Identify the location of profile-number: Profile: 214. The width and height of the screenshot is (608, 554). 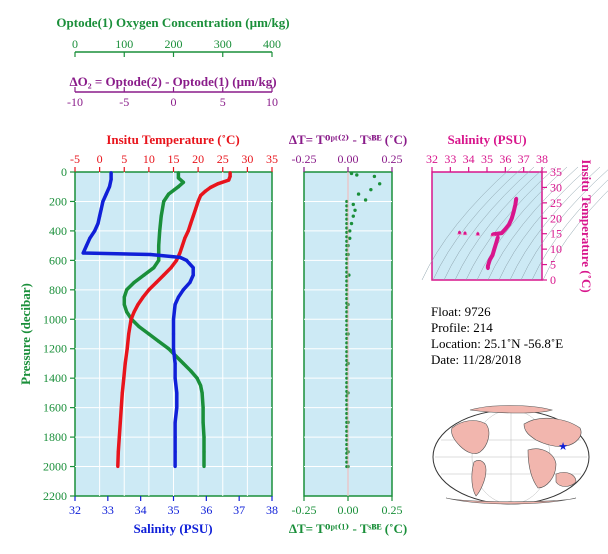
(462, 327).